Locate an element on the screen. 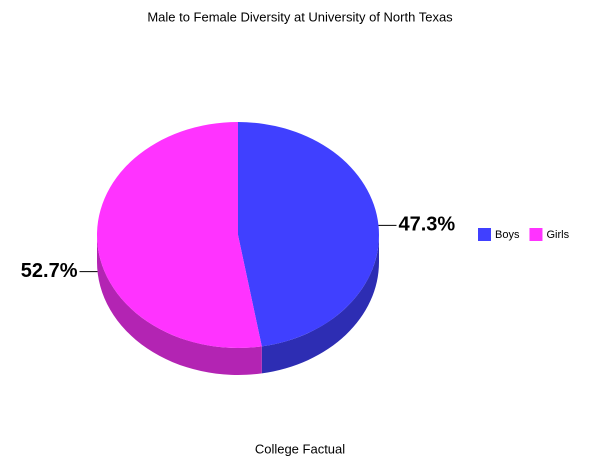 This screenshot has height=463, width=600. legend-label: Boys is located at coordinates (507, 235).